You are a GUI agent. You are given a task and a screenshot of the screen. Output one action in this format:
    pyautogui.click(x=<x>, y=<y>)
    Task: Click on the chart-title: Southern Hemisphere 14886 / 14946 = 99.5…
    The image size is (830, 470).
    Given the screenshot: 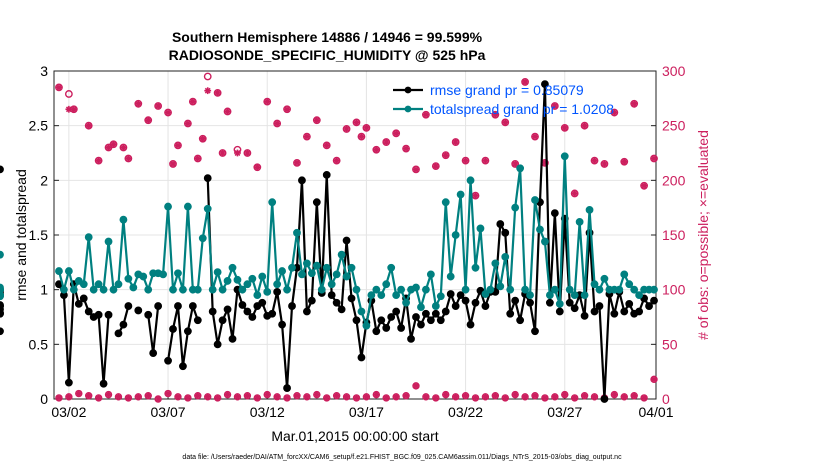 What is the action you would take?
    pyautogui.click(x=327, y=37)
    